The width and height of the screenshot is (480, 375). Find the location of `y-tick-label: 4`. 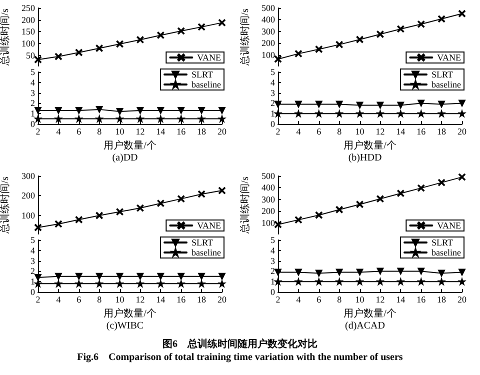

y-tick-label: 4 is located at coordinates (33, 250).